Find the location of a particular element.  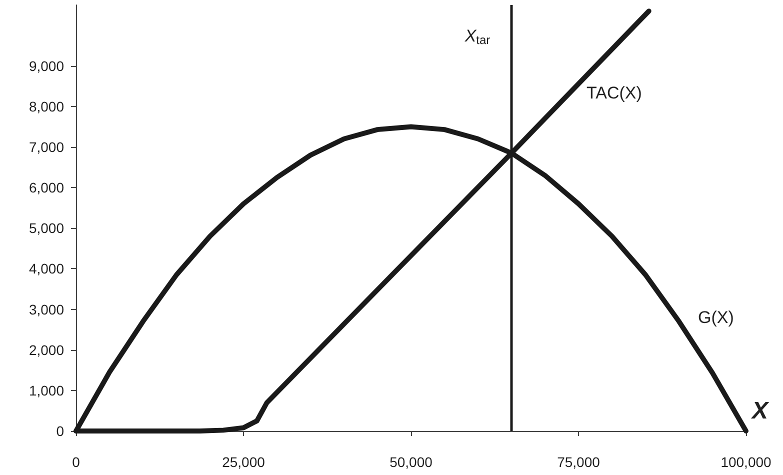

x-tick-label: 25,000 is located at coordinates (244, 462).